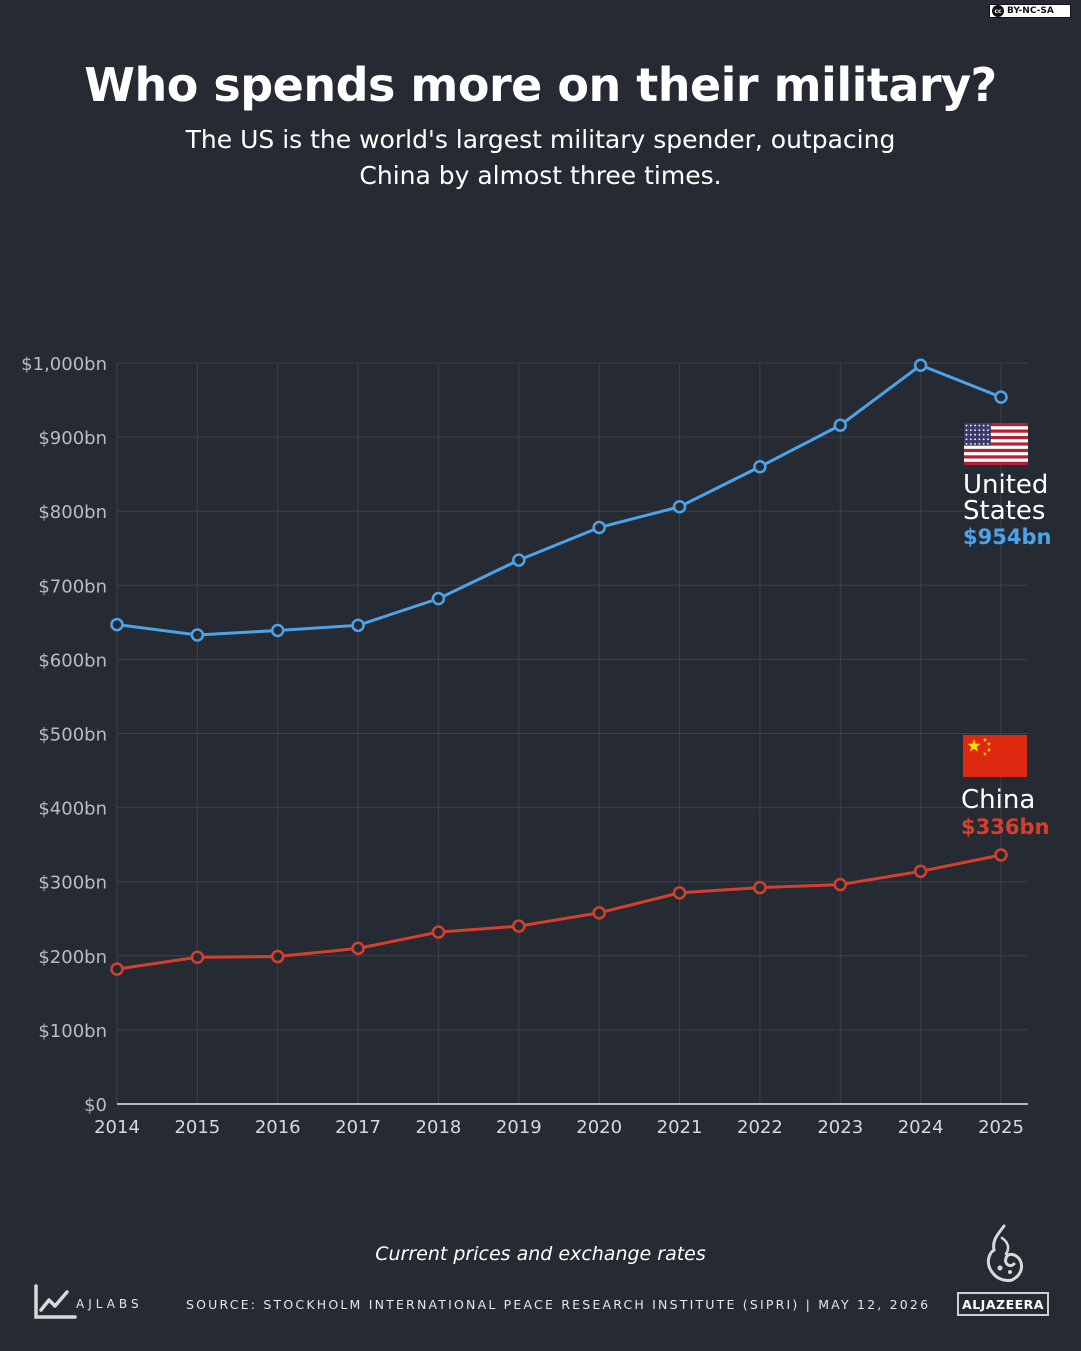  What do you see at coordinates (72, 660) in the screenshot?
I see `y-tick-label: $600bn` at bounding box center [72, 660].